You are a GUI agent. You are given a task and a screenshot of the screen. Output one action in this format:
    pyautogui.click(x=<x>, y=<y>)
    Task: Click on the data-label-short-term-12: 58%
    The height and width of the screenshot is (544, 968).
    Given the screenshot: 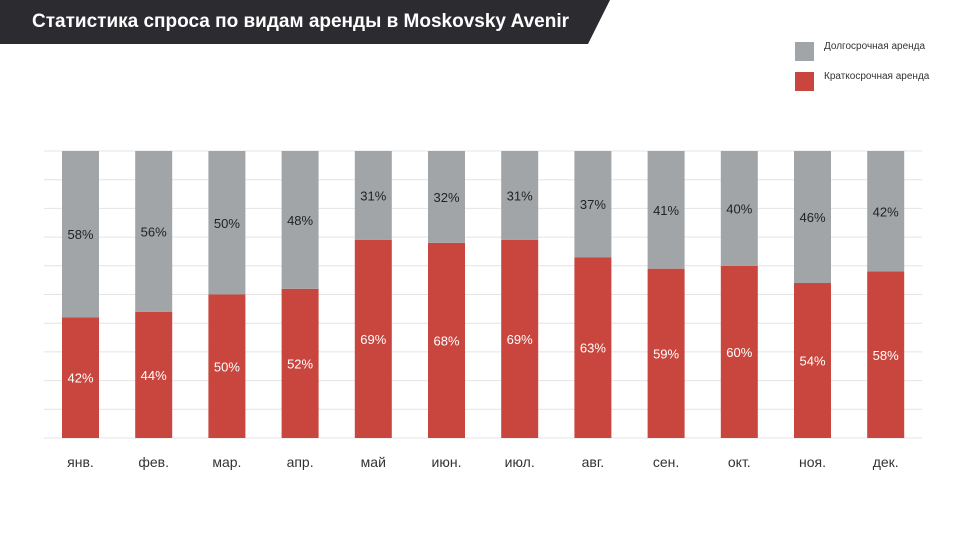 What is the action you would take?
    pyautogui.click(x=886, y=355)
    